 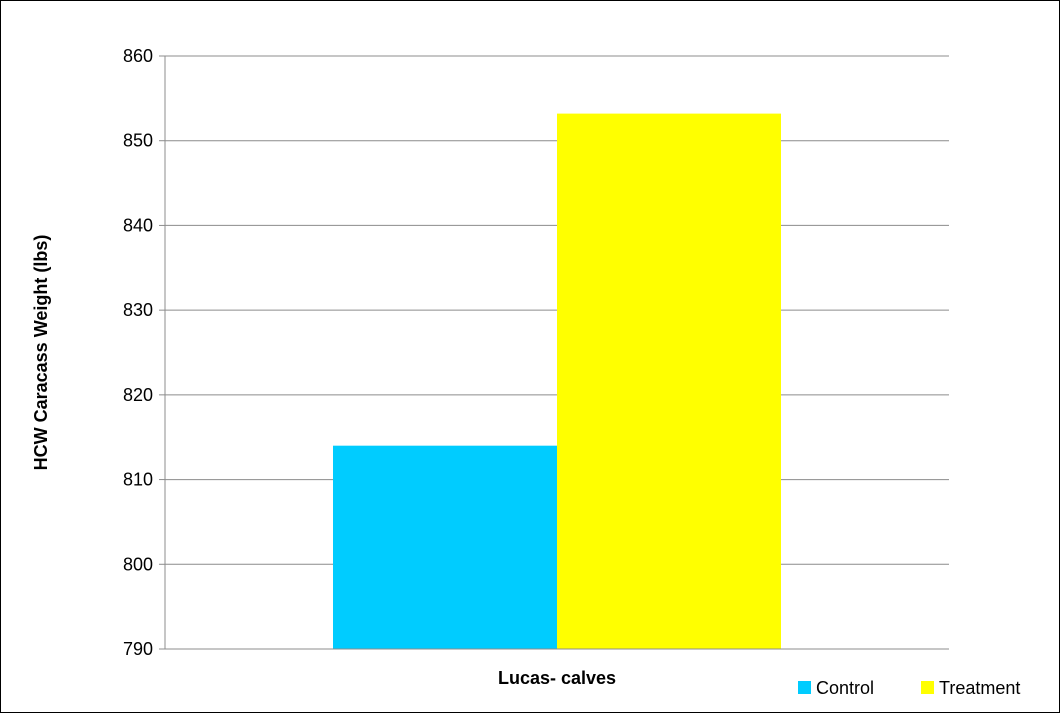 What do you see at coordinates (138, 310) in the screenshot?
I see `y-tick-label: 830` at bounding box center [138, 310].